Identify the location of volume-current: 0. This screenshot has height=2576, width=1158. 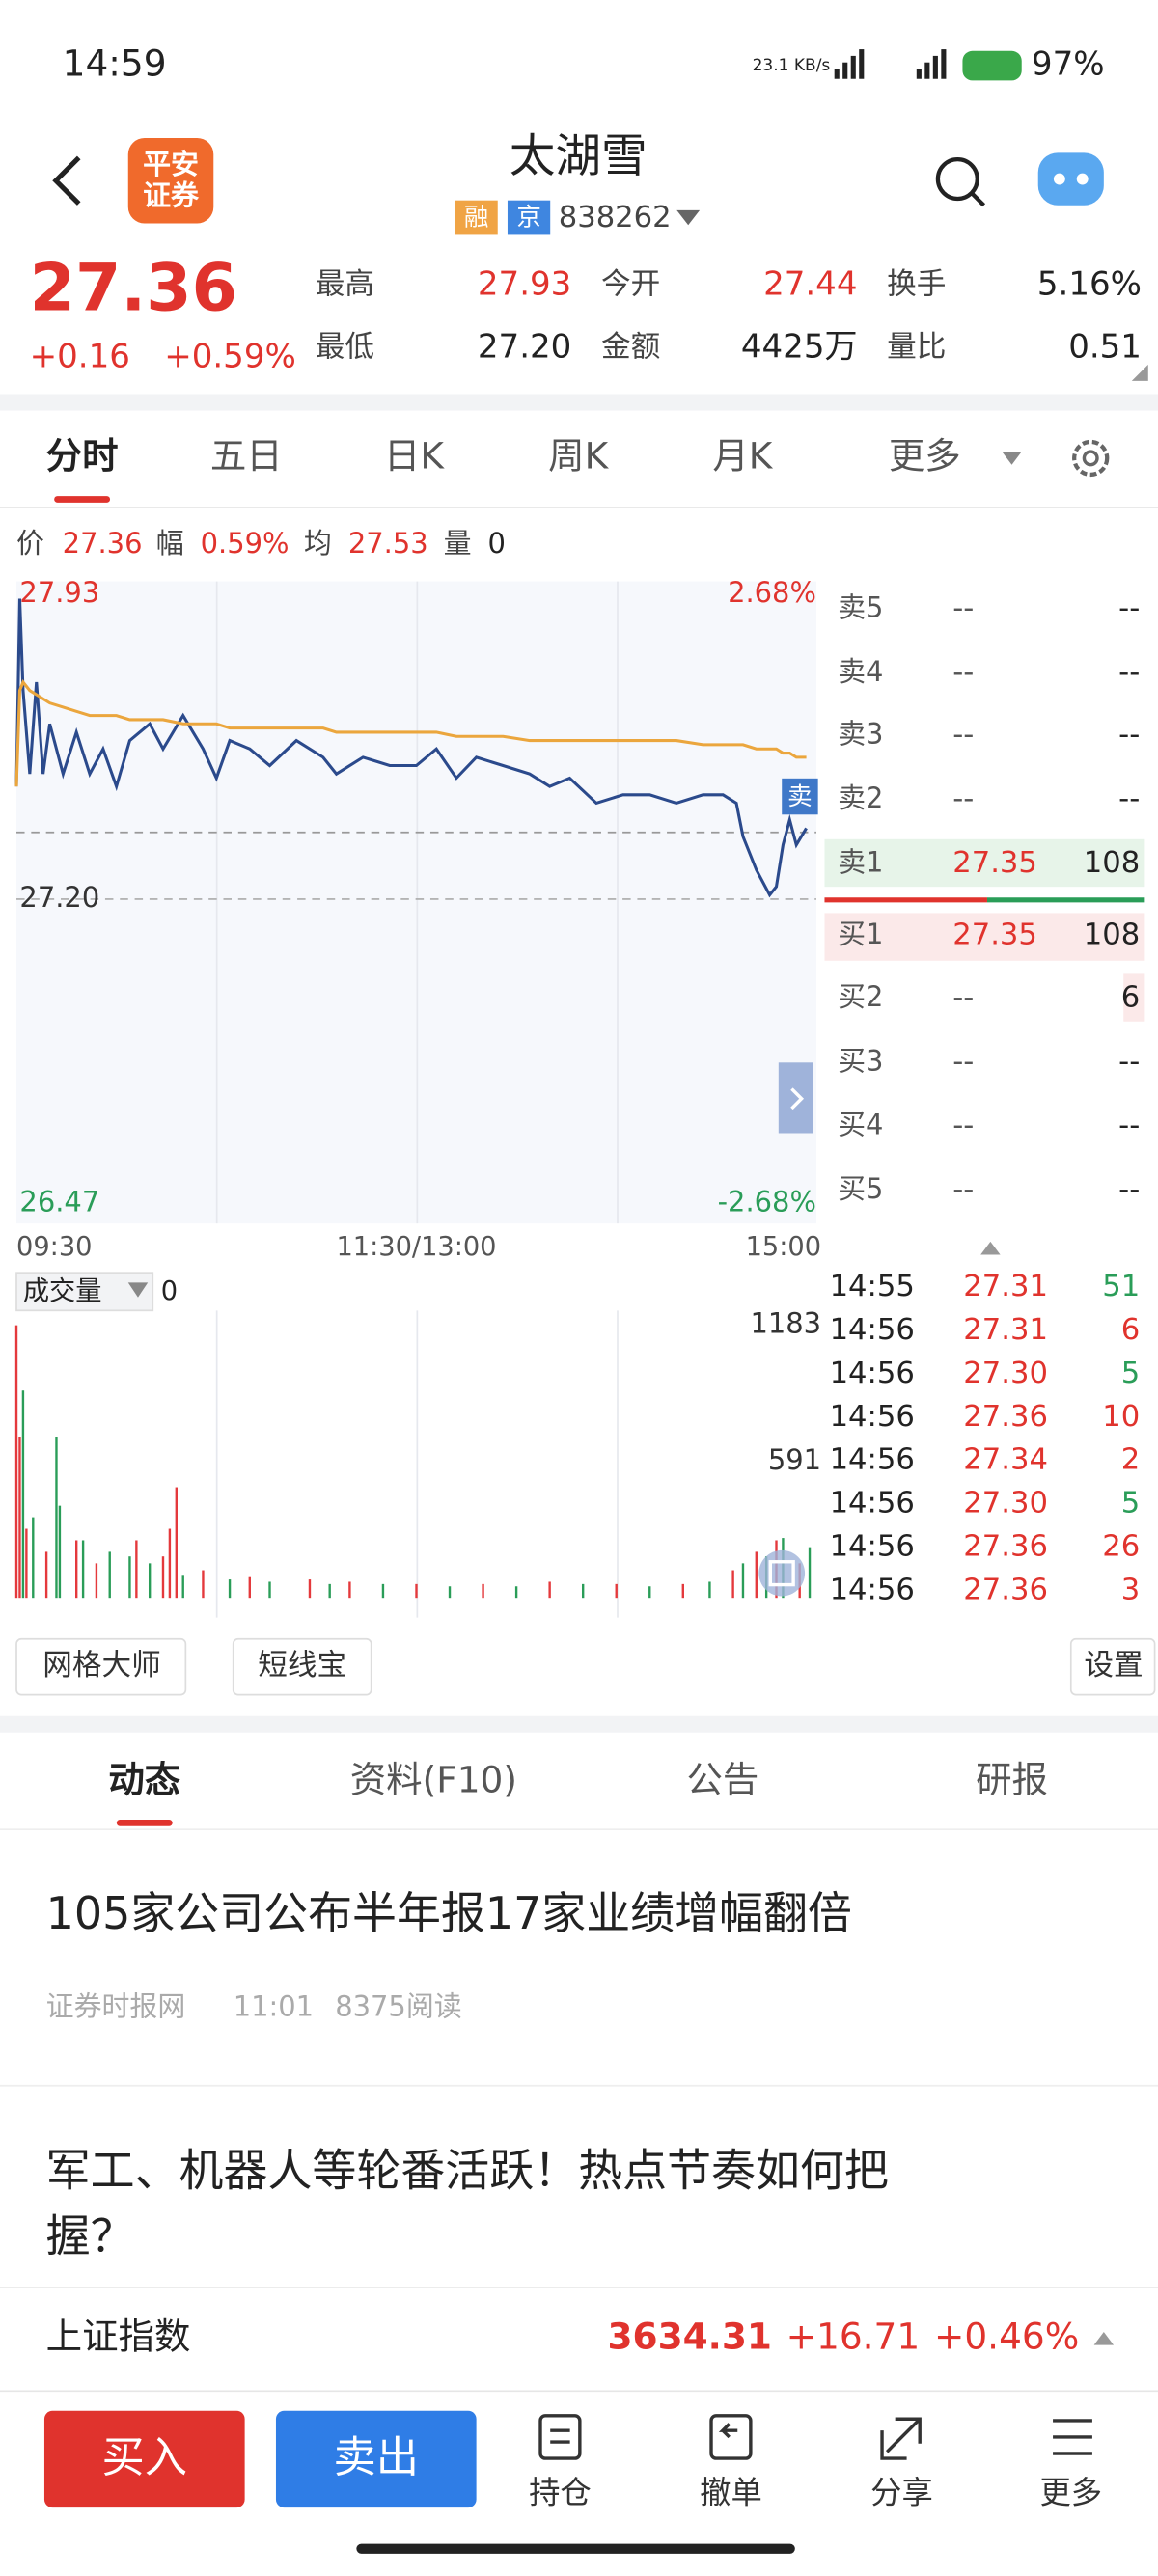
(169, 1291).